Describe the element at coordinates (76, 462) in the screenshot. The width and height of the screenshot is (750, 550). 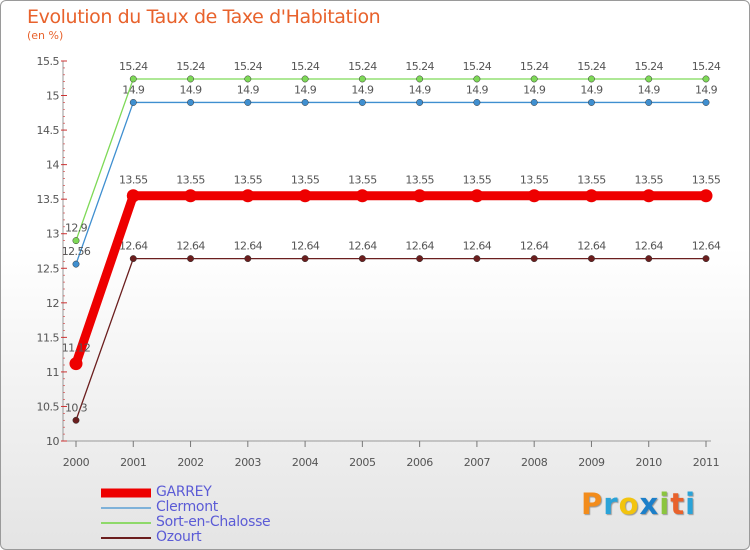
I see `x-tick-label: 2000` at that location.